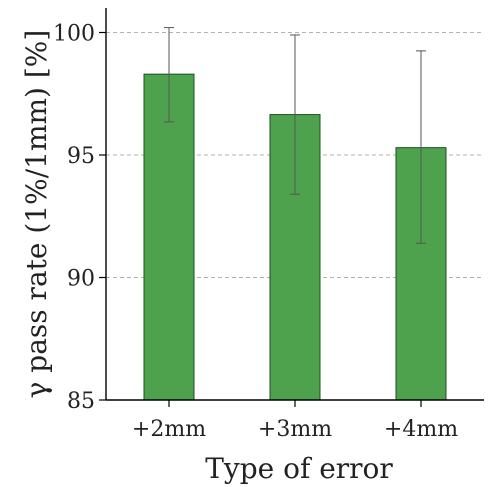 The width and height of the screenshot is (491, 487). Describe the element at coordinates (169, 237) in the screenshot. I see `bar` at that location.